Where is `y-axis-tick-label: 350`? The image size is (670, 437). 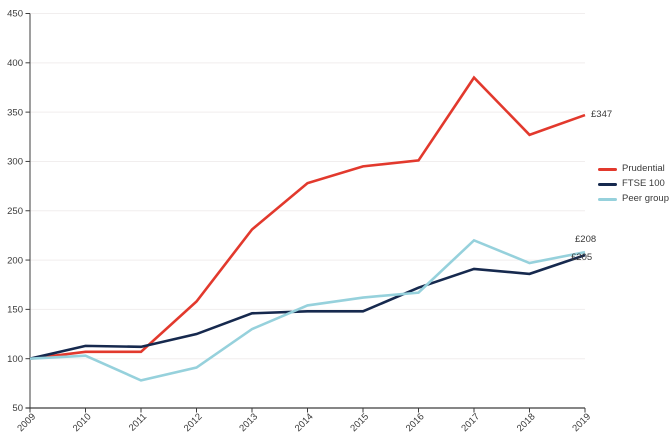 y-axis-tick-label: 350 is located at coordinates (15, 112).